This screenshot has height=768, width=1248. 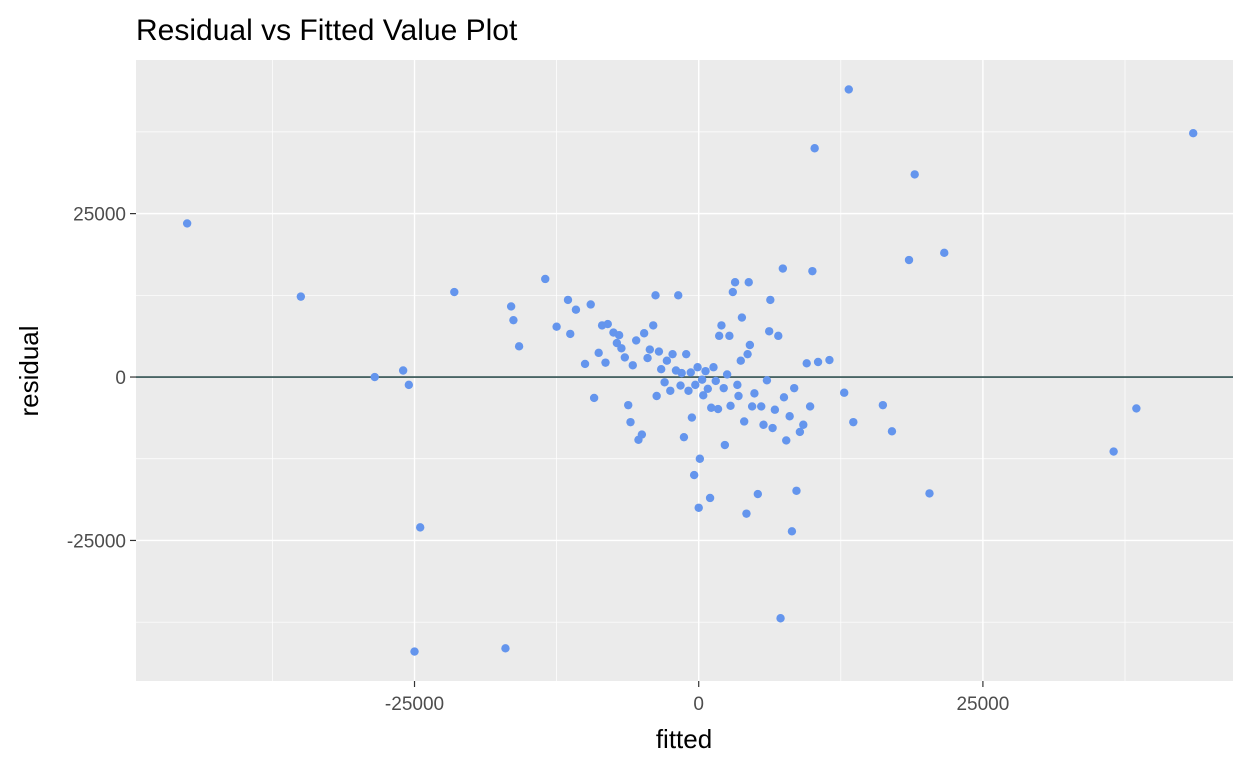 What do you see at coordinates (101, 378) in the screenshot?
I see `y-axis: -25000 0 25000` at bounding box center [101, 378].